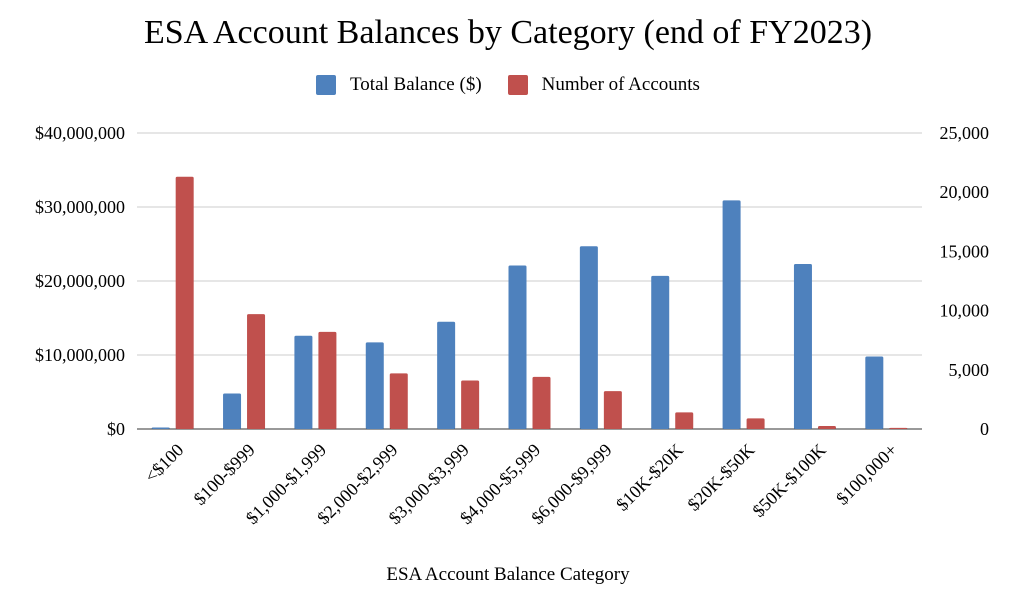  What do you see at coordinates (969, 370) in the screenshot?
I see `y2-axis-tick-label: 5,000` at bounding box center [969, 370].